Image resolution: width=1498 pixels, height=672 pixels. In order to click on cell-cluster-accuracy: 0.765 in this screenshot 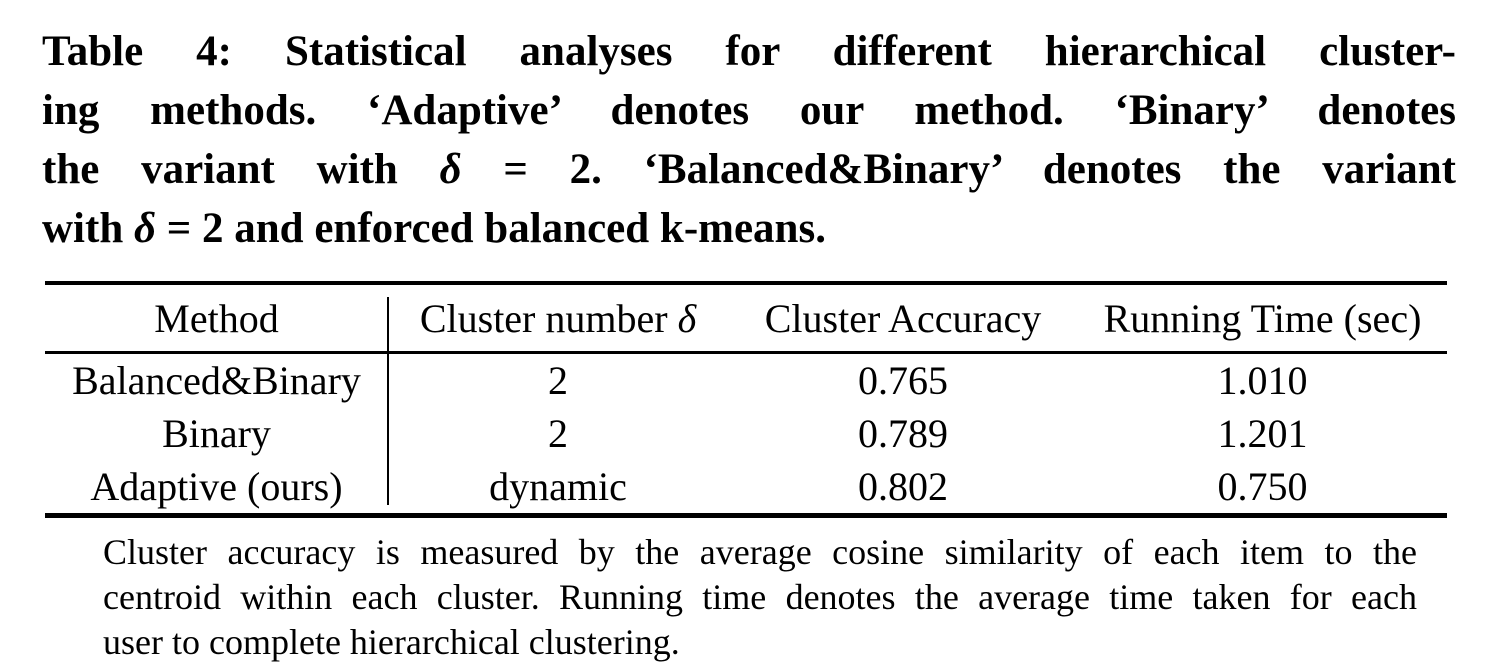, I will do `click(903, 380)`.